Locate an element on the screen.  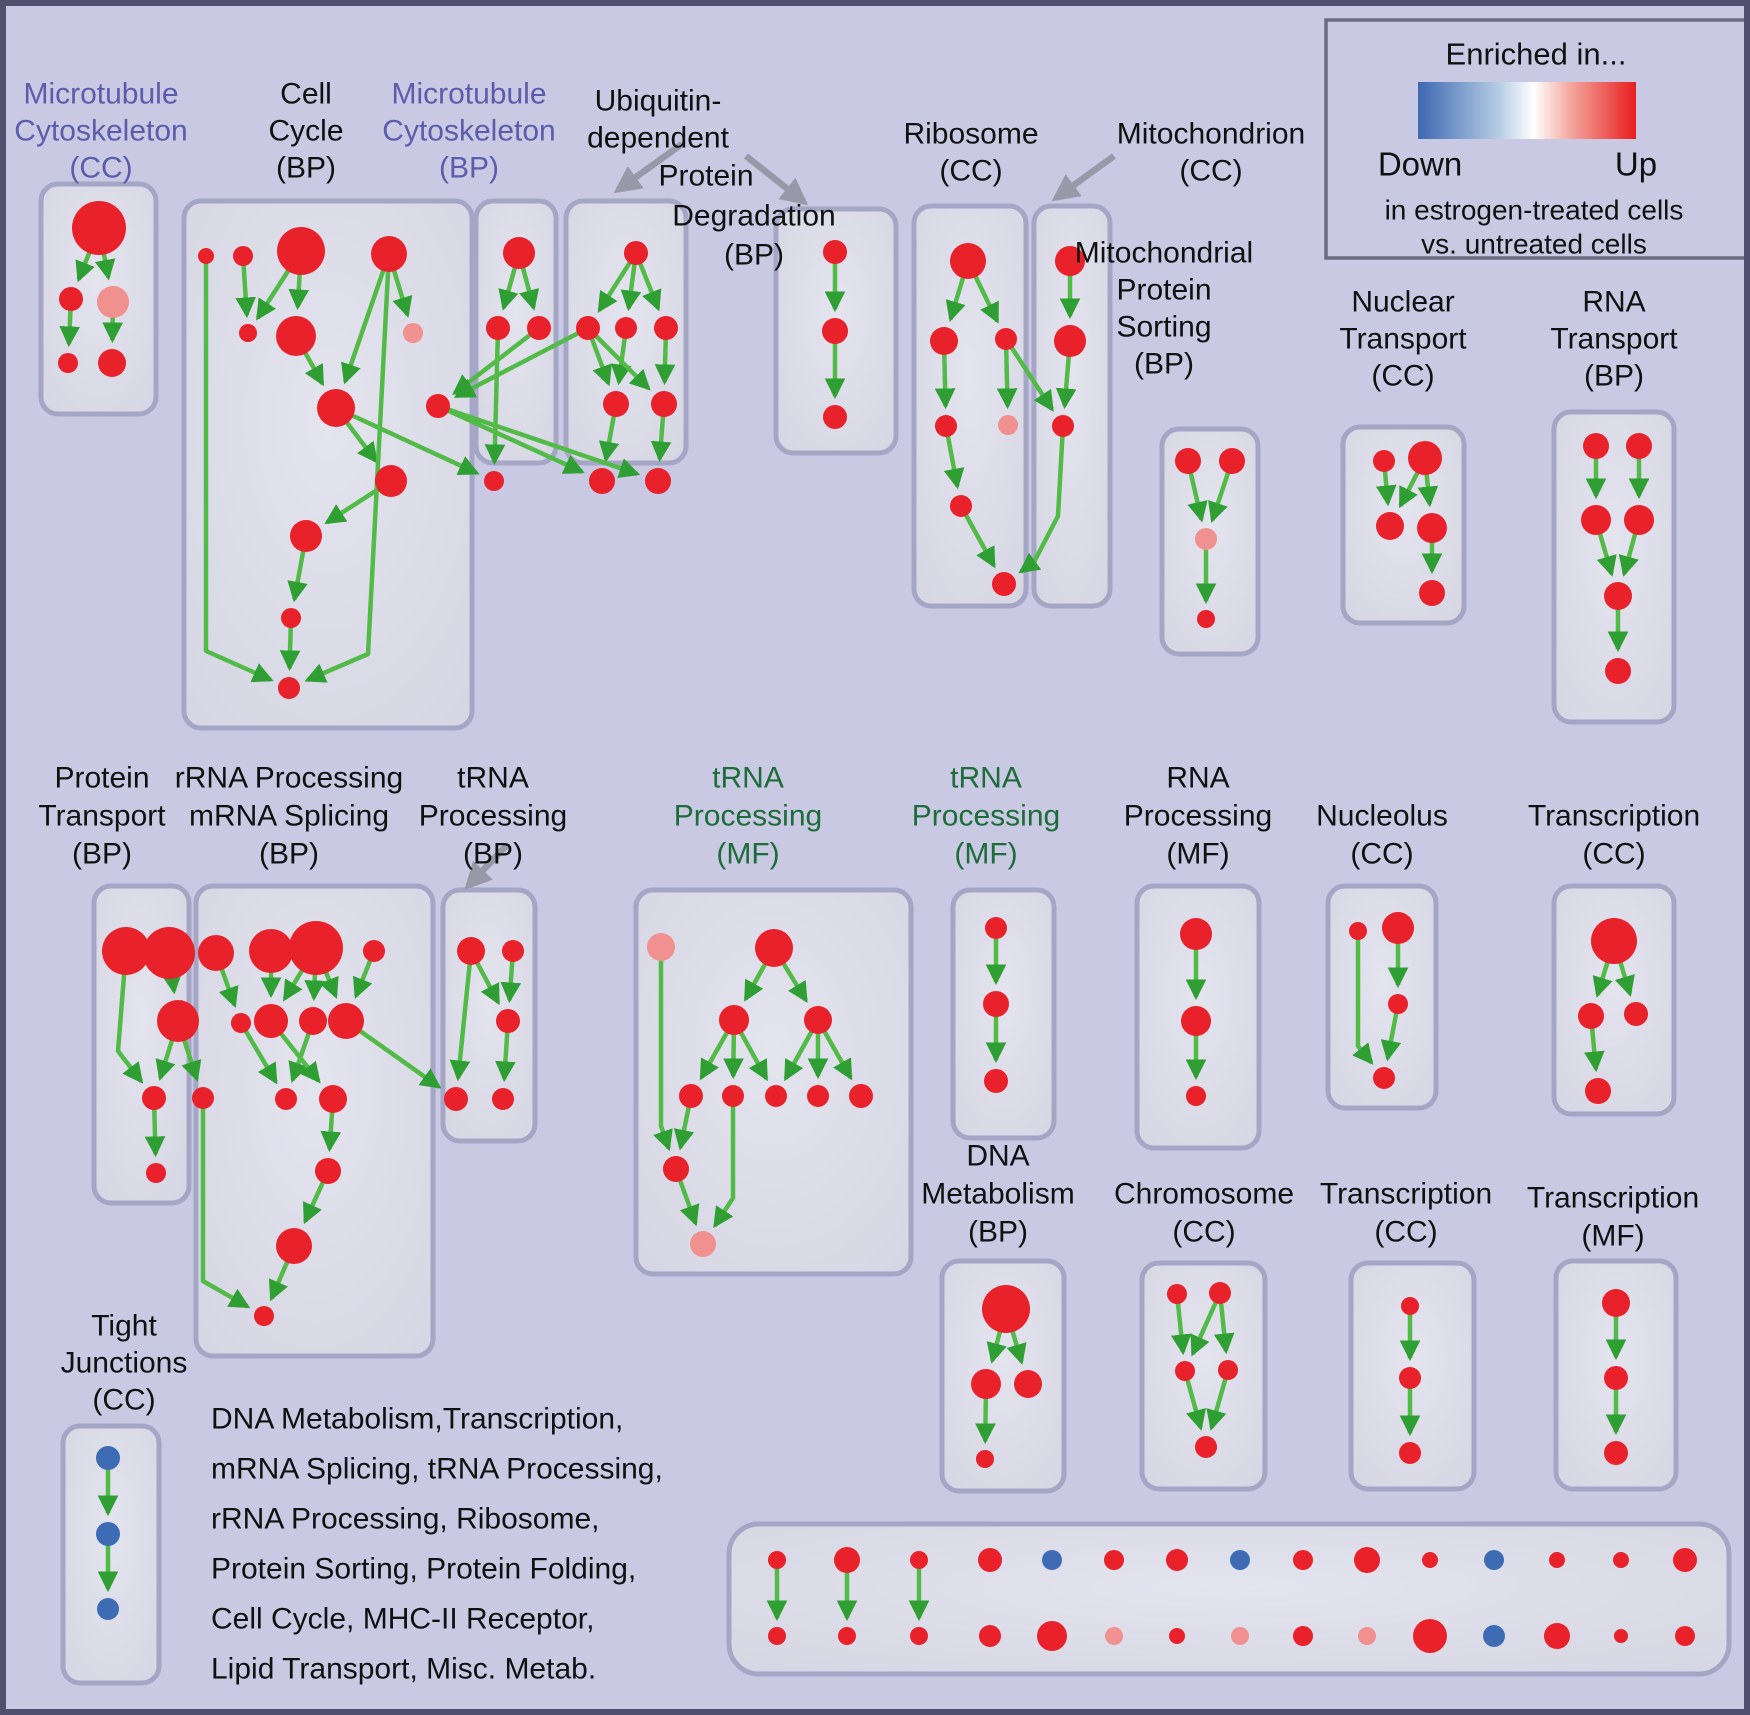
cluster-label-line: mRNA Splicing is located at coordinates (289, 816).